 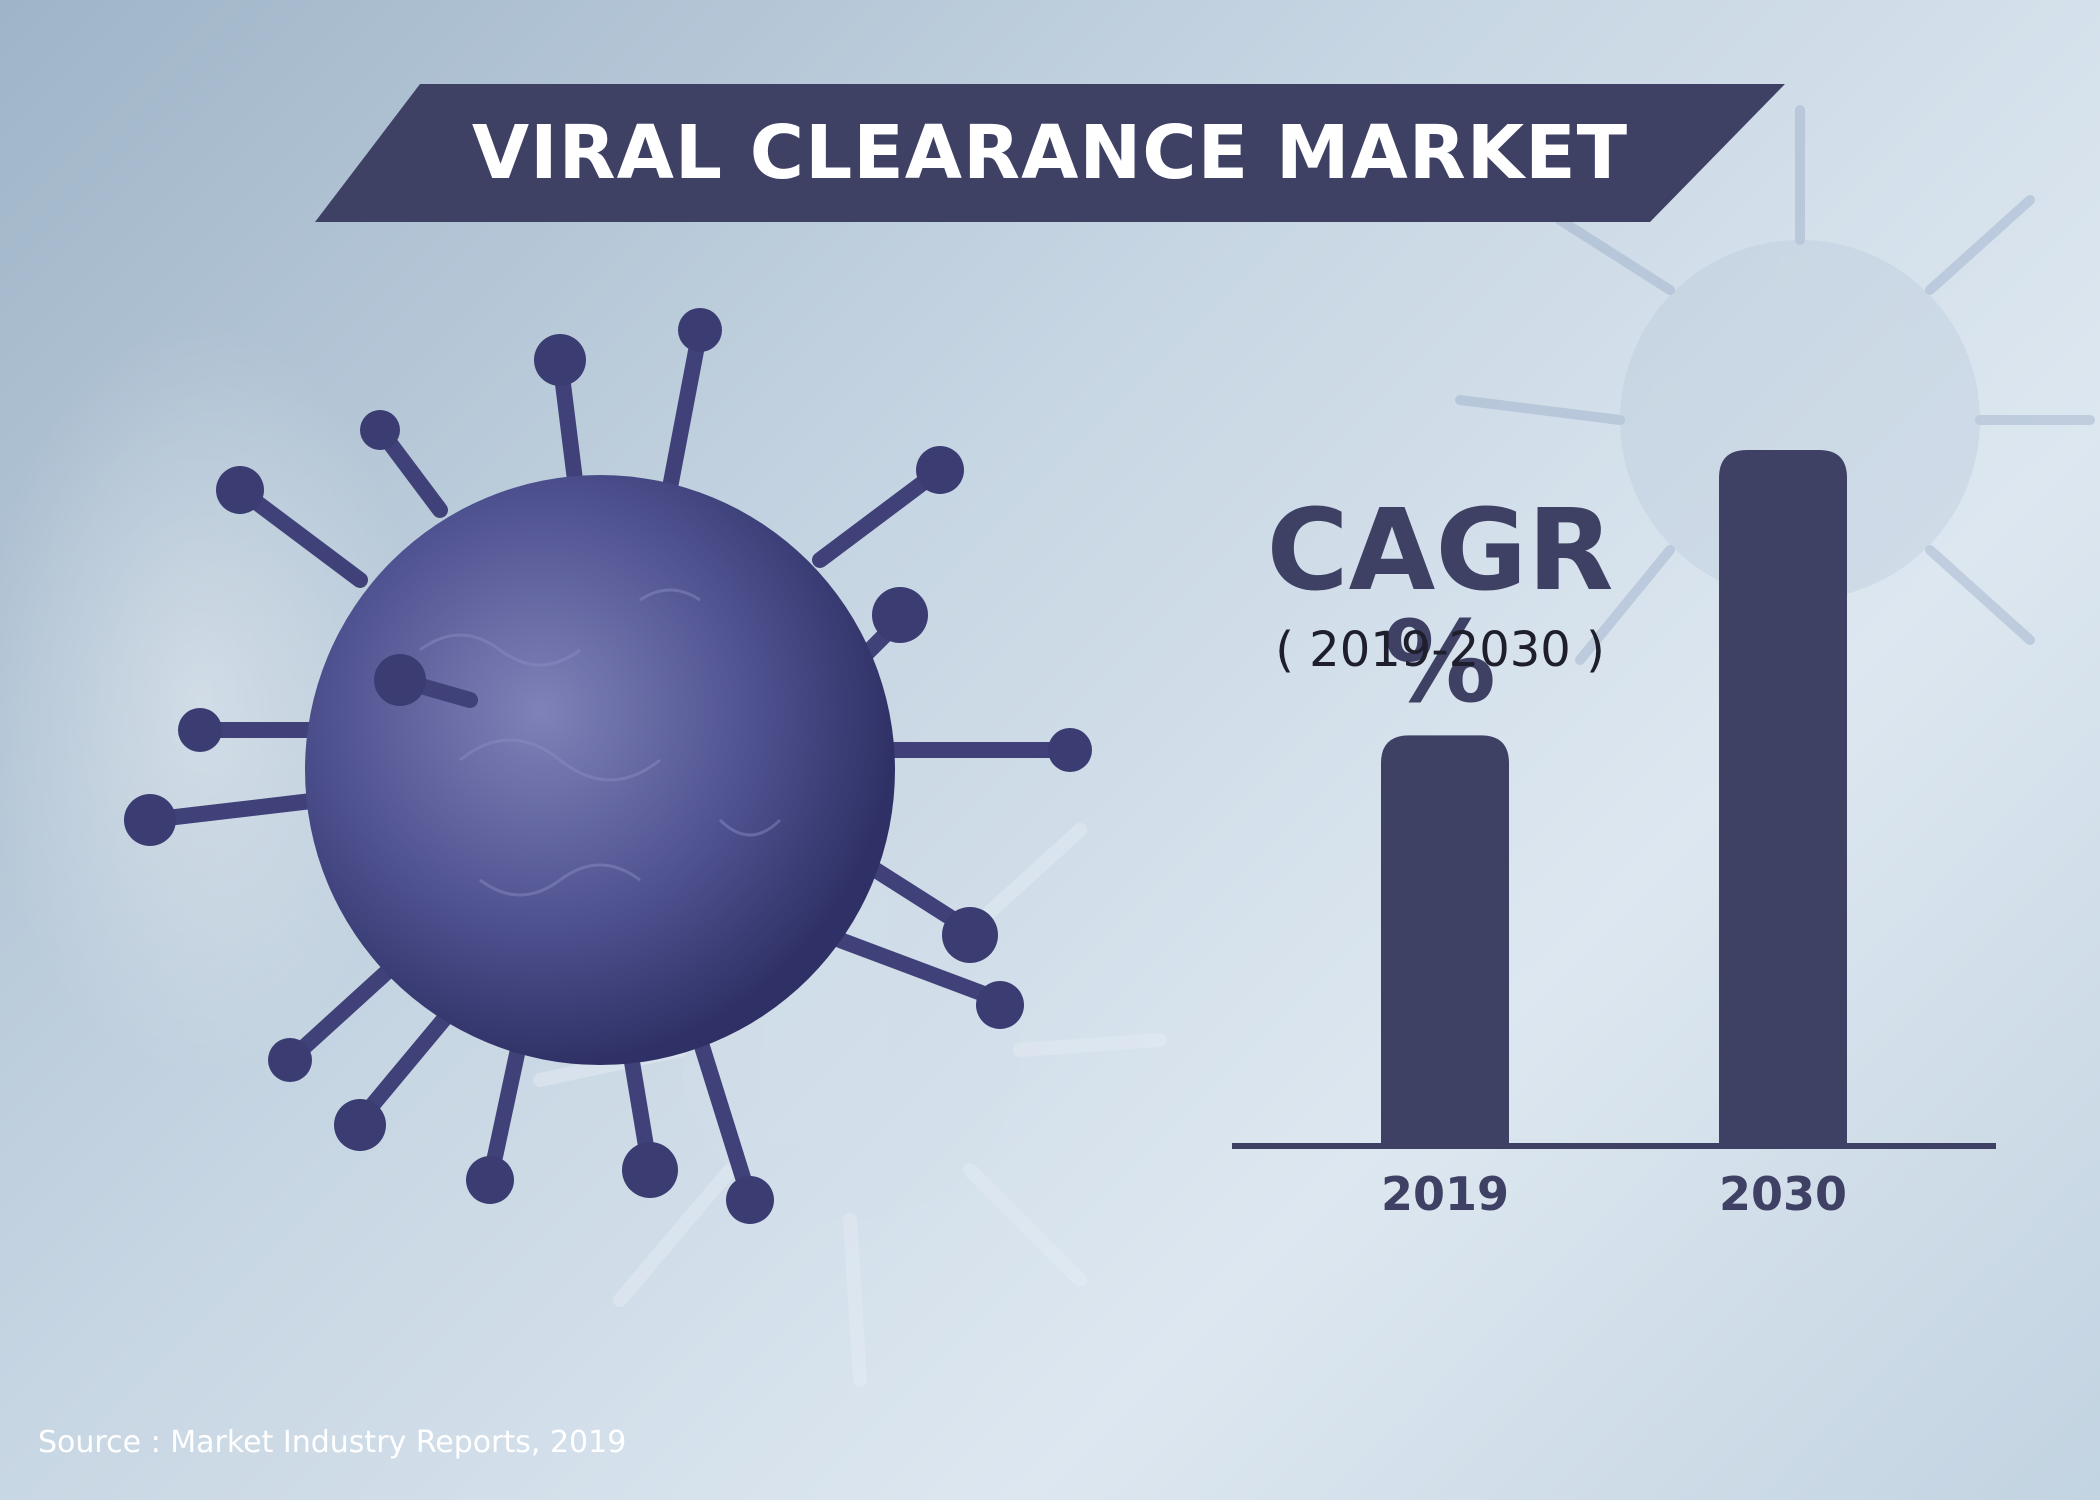 I want to click on bars-group, so click(x=1614, y=798).